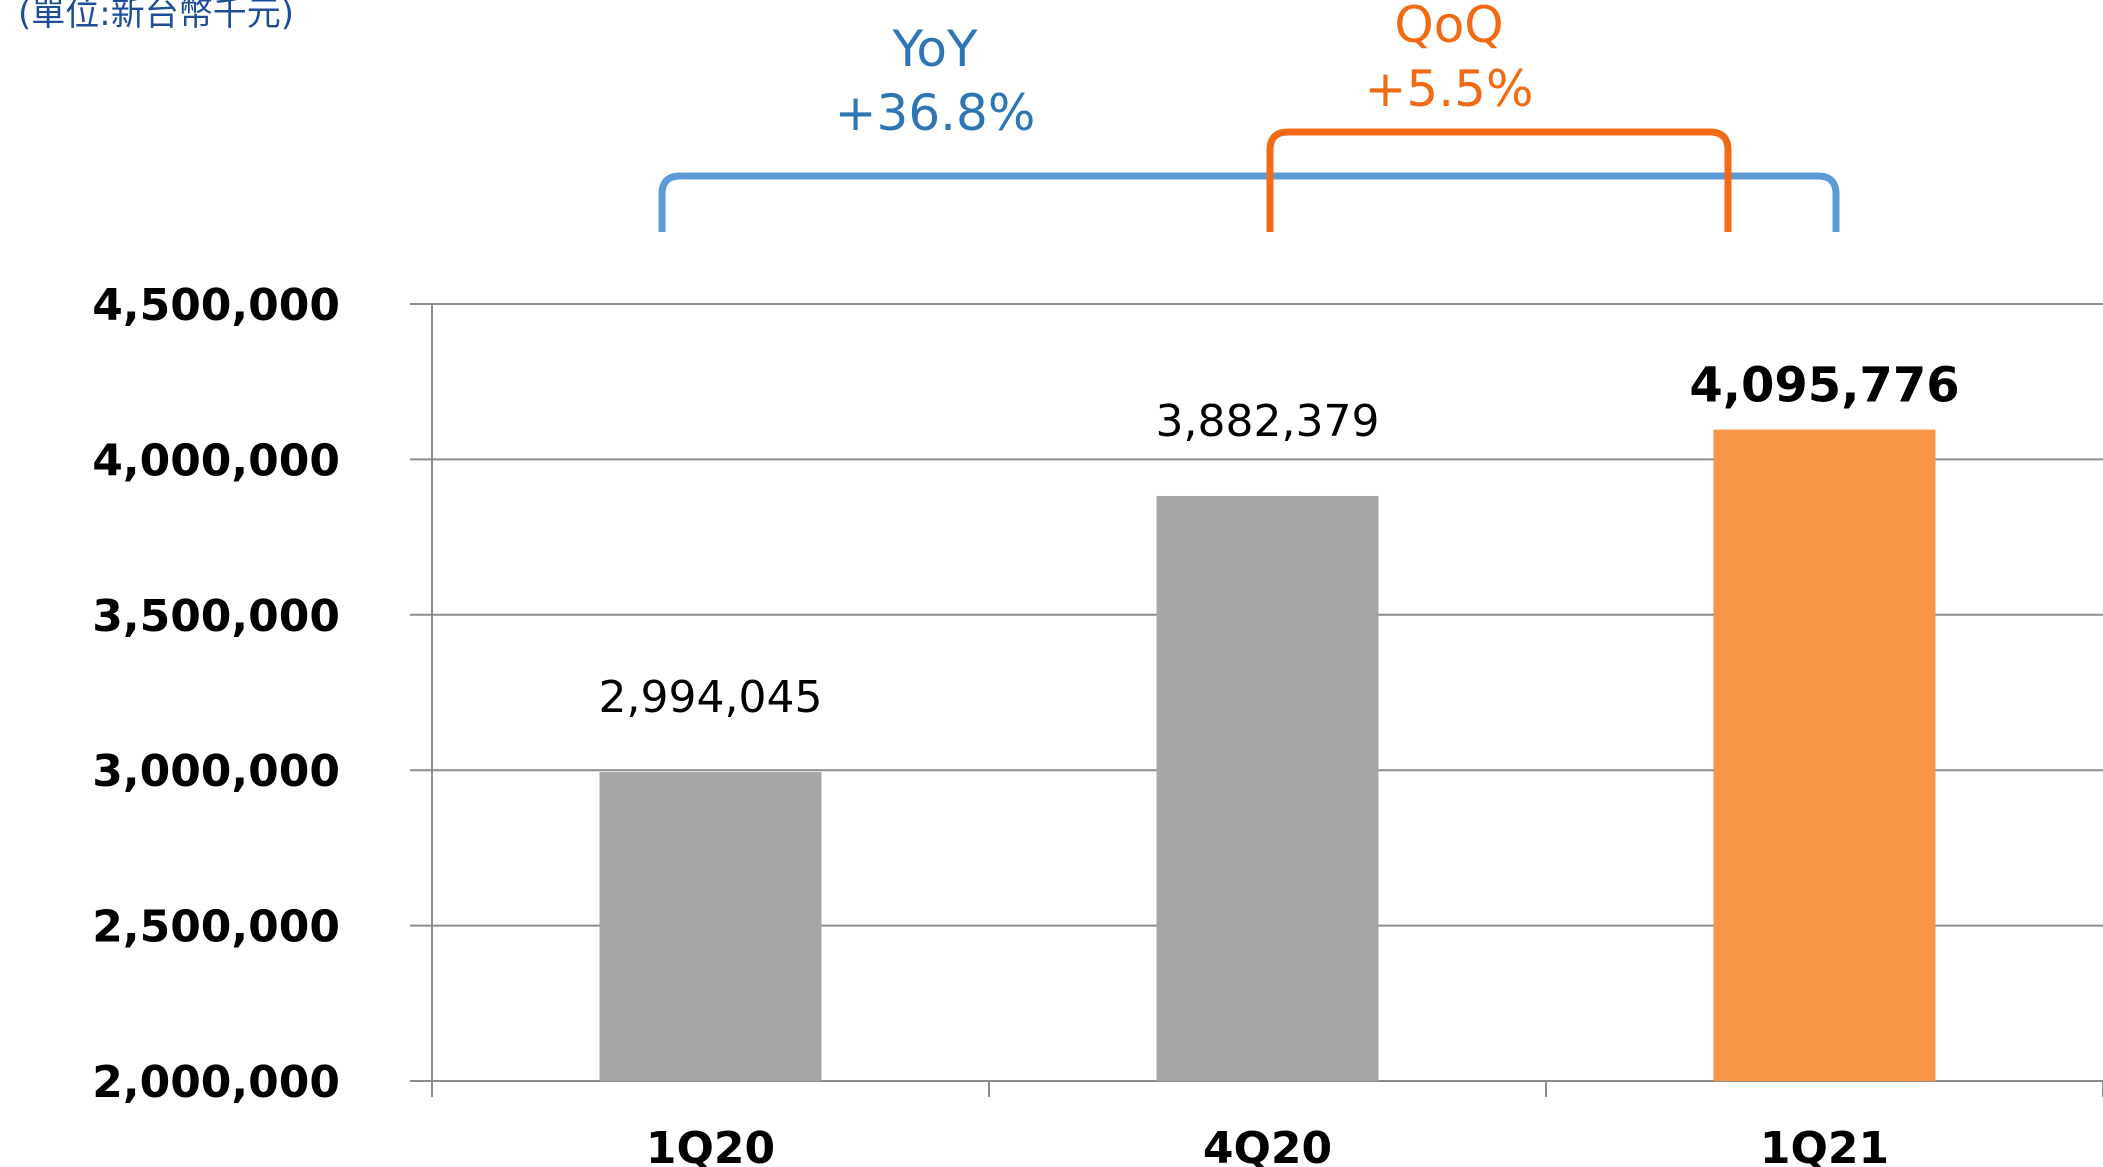 This screenshot has width=2103, height=1167. I want to click on data-label: 4,095,776, so click(1824, 386).